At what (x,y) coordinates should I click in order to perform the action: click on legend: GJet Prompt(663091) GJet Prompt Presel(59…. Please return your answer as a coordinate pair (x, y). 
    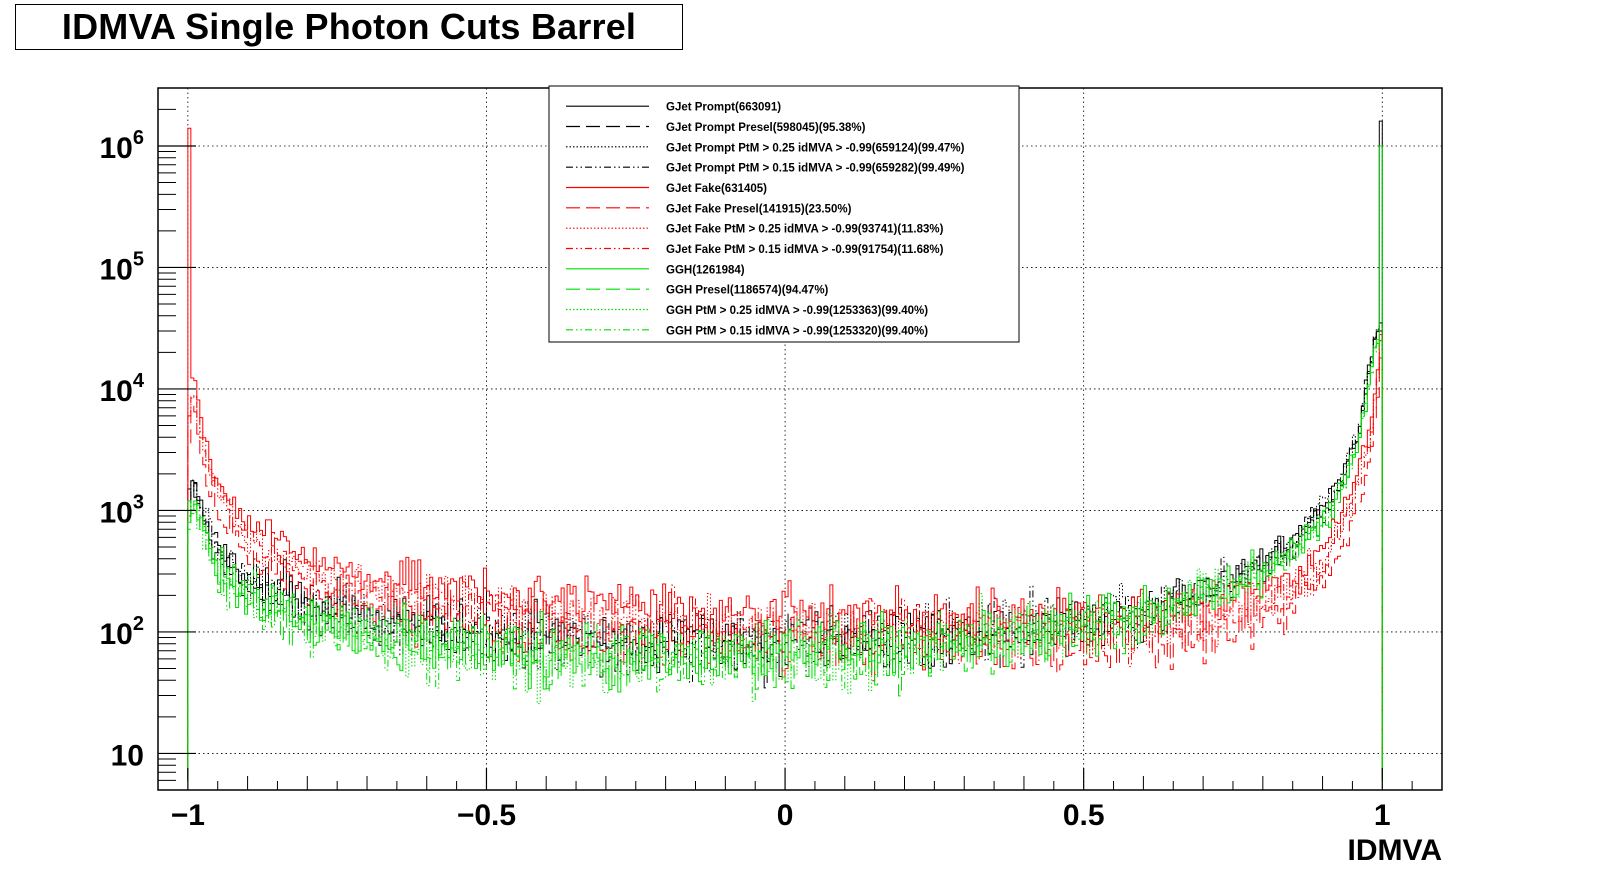
    Looking at the image, I should click on (784, 214).